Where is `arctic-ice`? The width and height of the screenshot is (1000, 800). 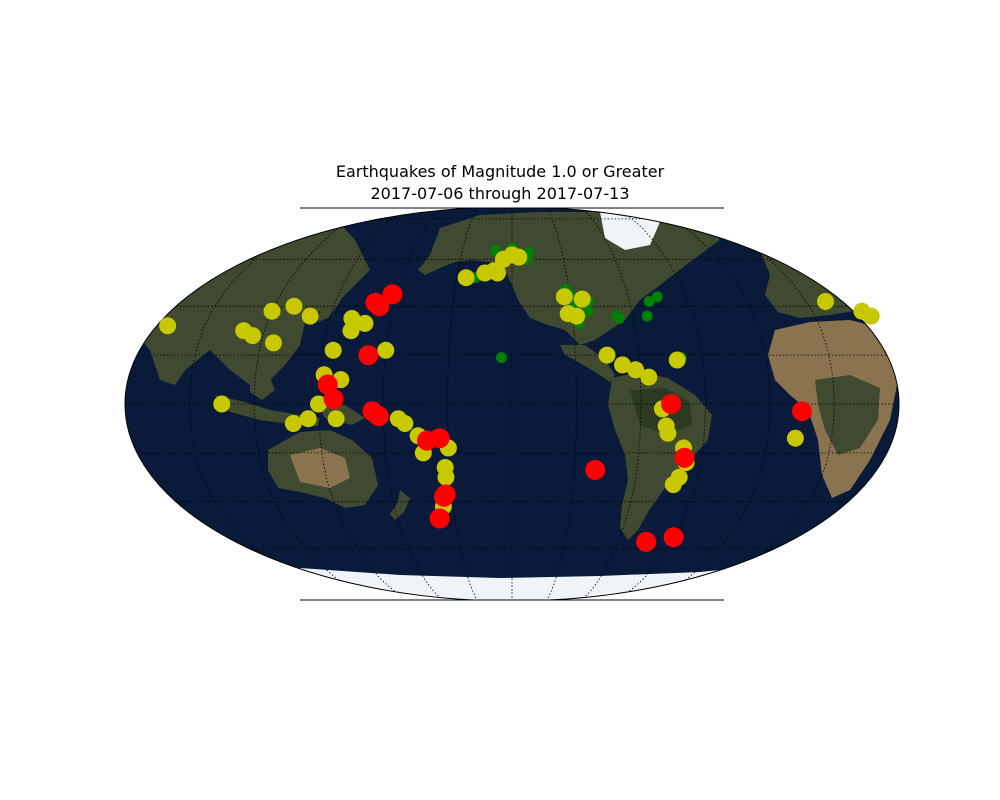
arctic-ice is located at coordinates (630, 230).